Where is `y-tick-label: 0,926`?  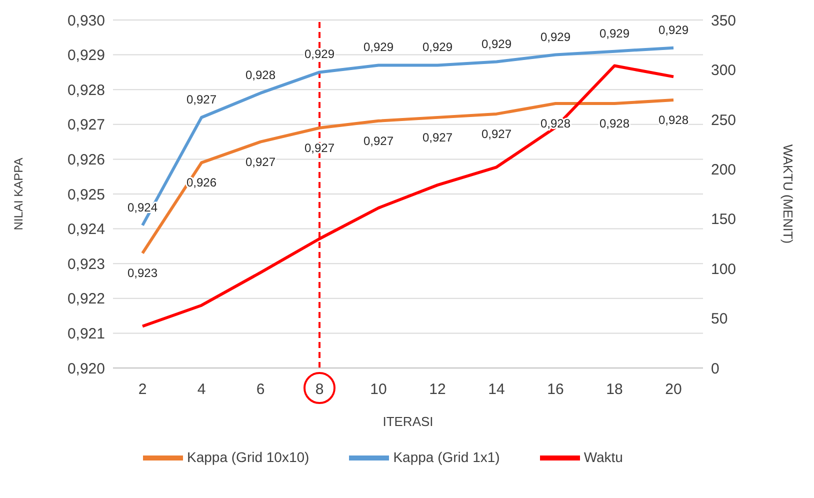
y-tick-label: 0,926 is located at coordinates (86, 160).